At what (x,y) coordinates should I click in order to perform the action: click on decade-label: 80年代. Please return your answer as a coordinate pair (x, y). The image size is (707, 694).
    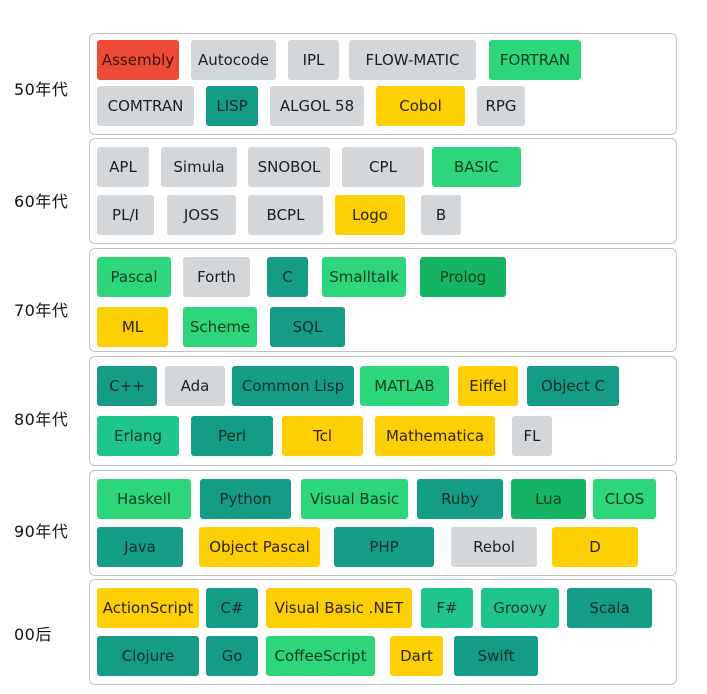
    Looking at the image, I should click on (41, 419).